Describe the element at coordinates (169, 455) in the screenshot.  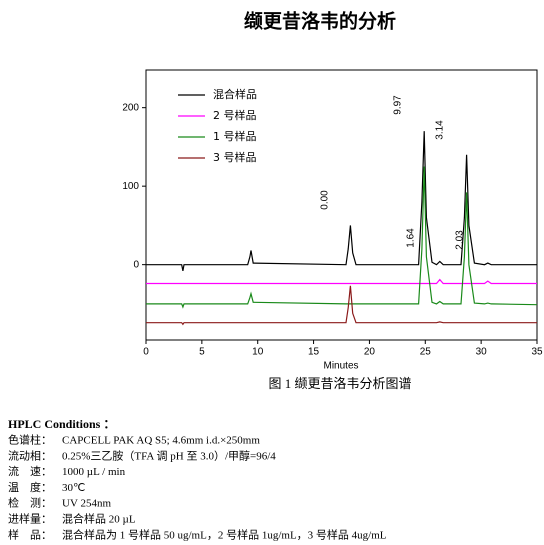
I see `condition-value: 0.25%三乙胺（TFA 调 pH 至 3.0）/甲醇=96/4` at that location.